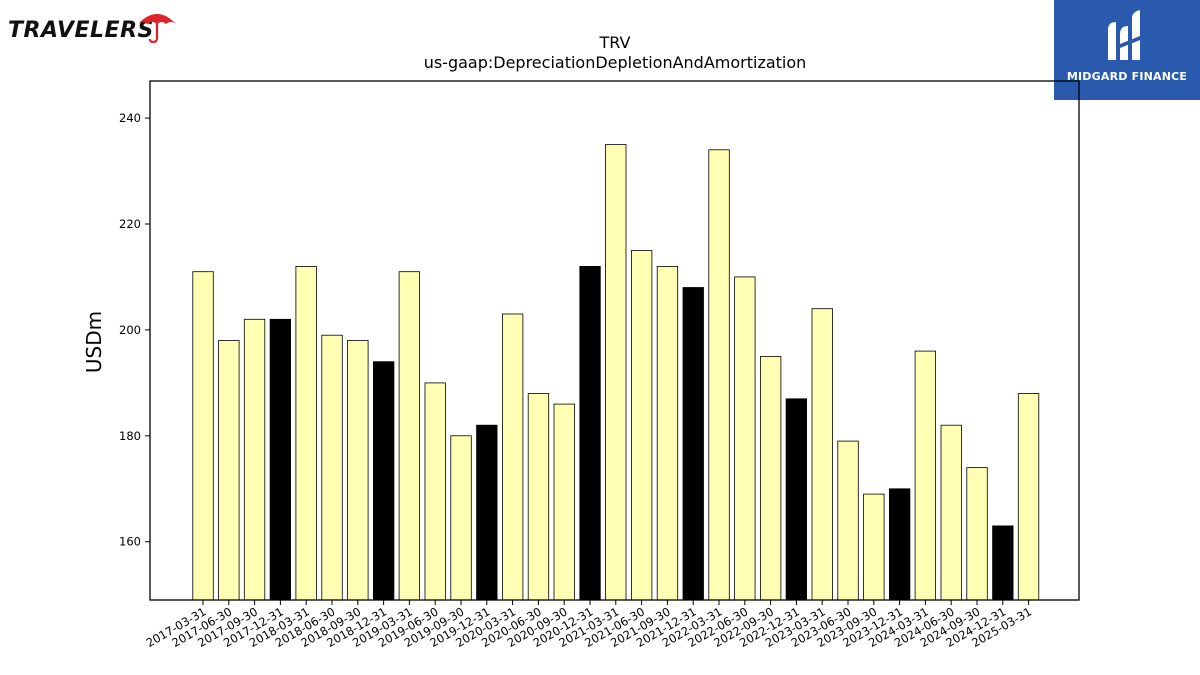 This screenshot has width=1200, height=675. I want to click on chart-title: TRV, so click(615, 42).